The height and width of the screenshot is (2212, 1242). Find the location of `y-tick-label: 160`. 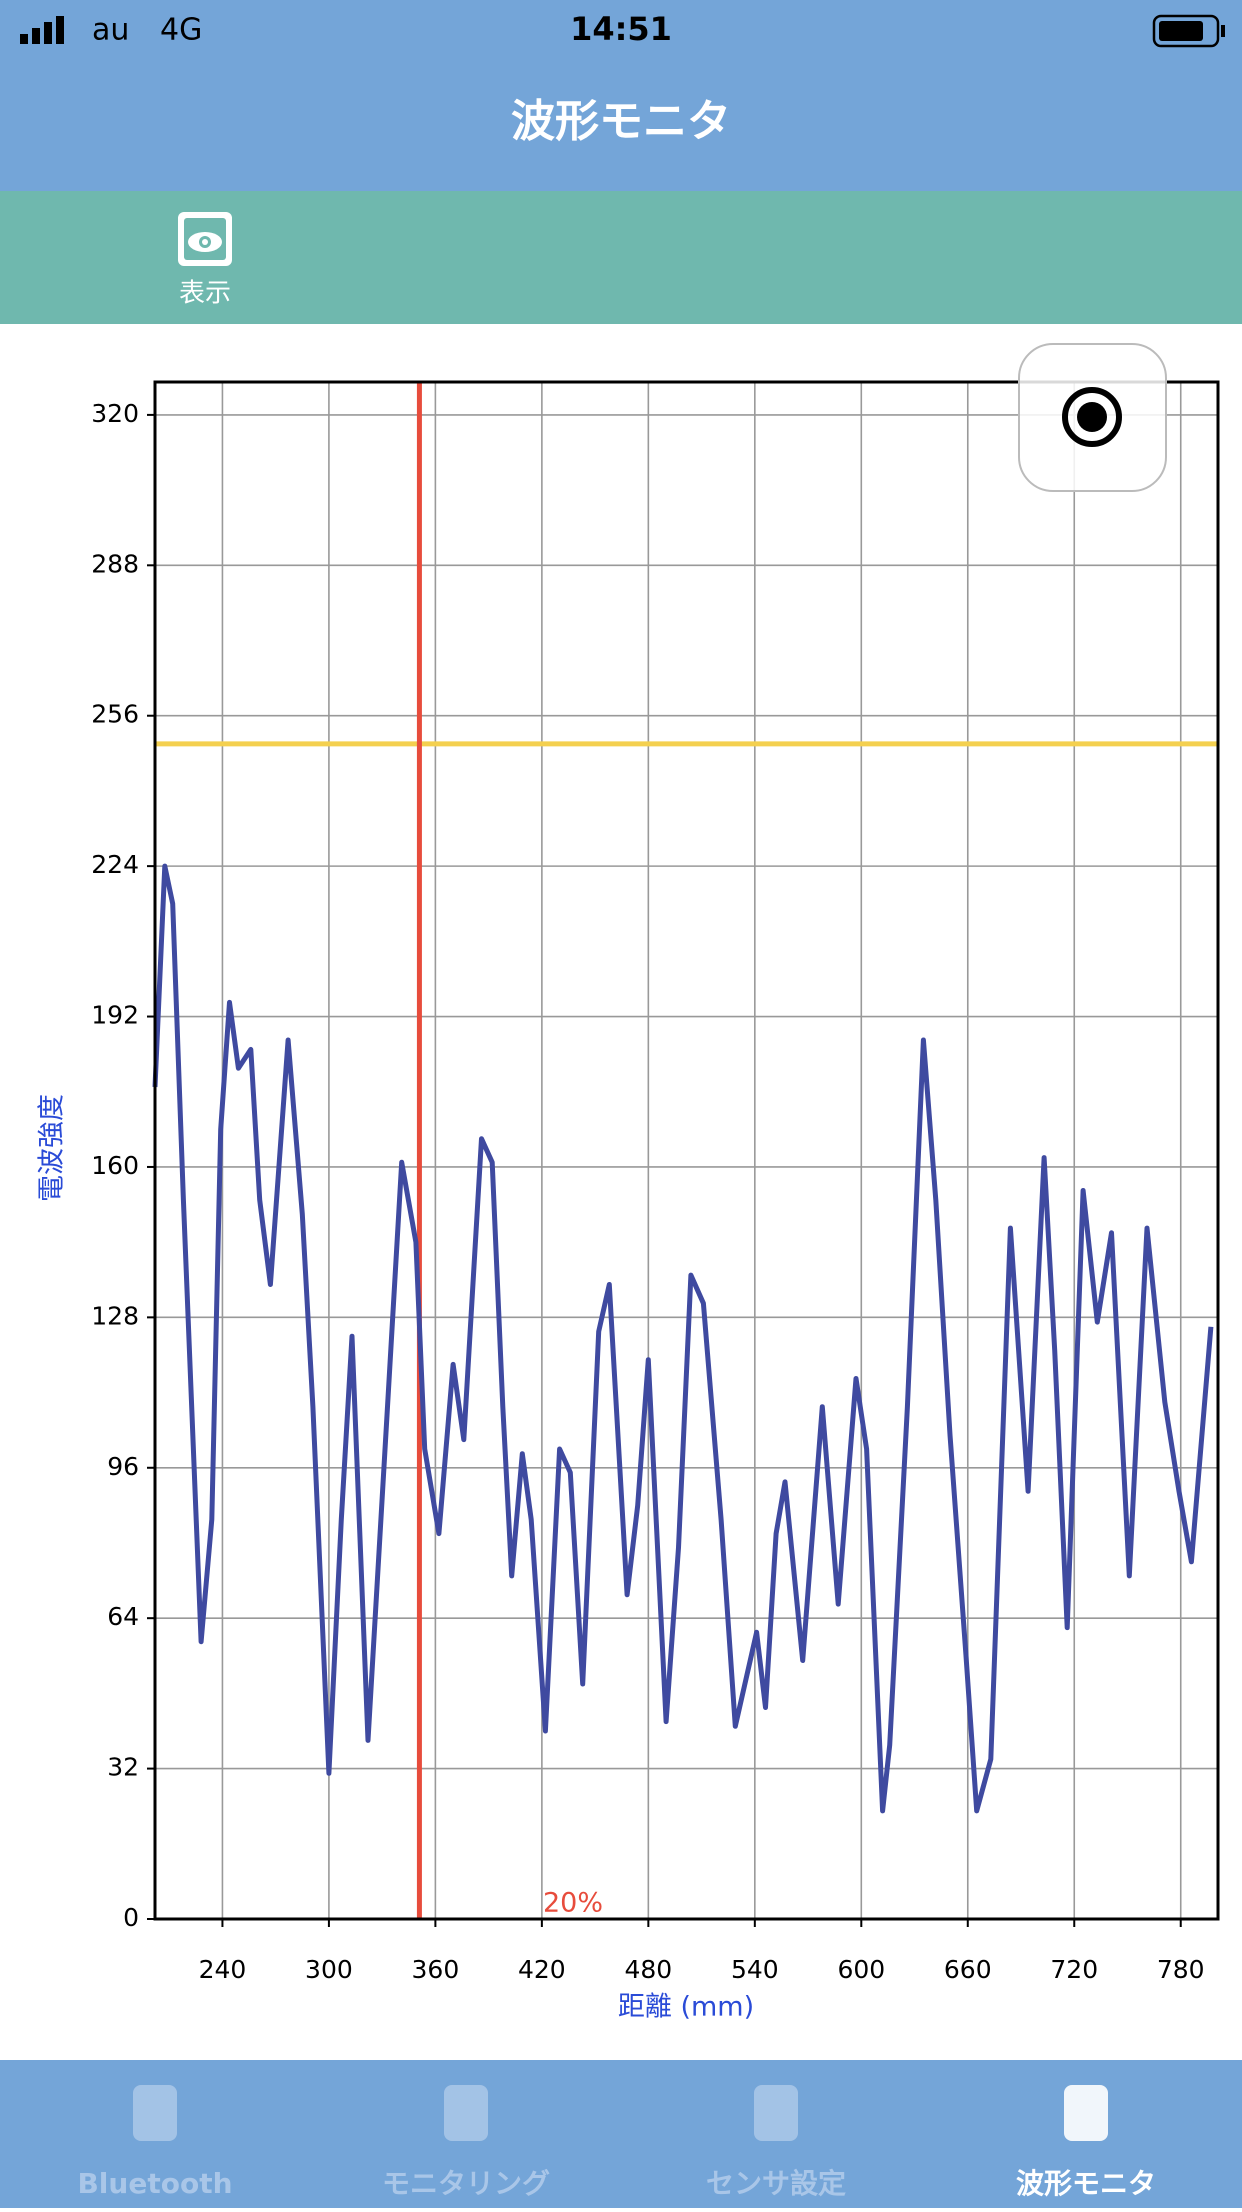

y-tick-label: 160 is located at coordinates (115, 1165).